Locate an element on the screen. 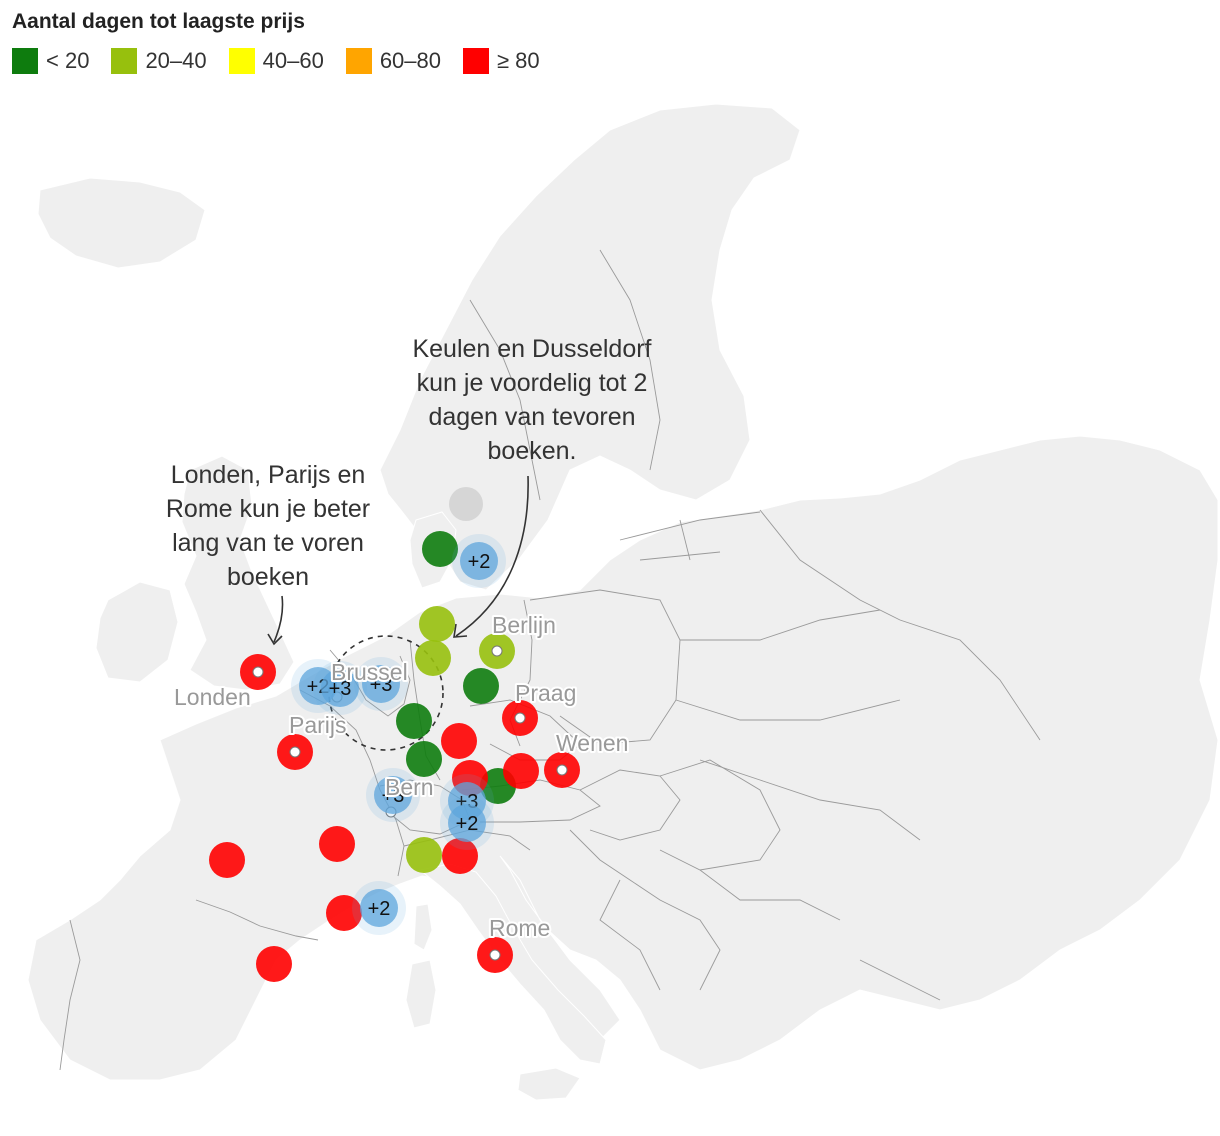 Image resolution: width=1220 pixels, height=1136 pixels. legend-item-20-40: 20–40 is located at coordinates (159, 61).